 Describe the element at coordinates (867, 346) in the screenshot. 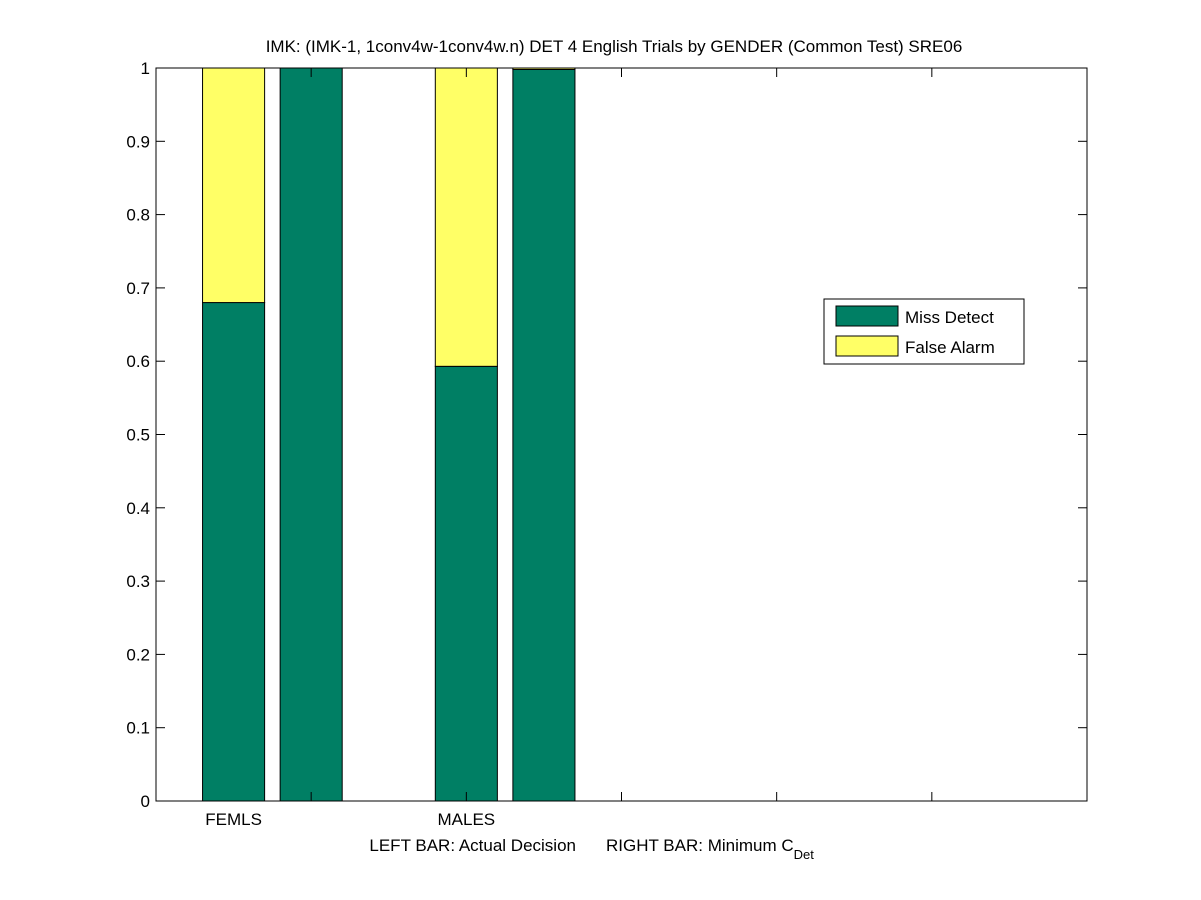

I see `legend-swatch-false-alarm` at that location.